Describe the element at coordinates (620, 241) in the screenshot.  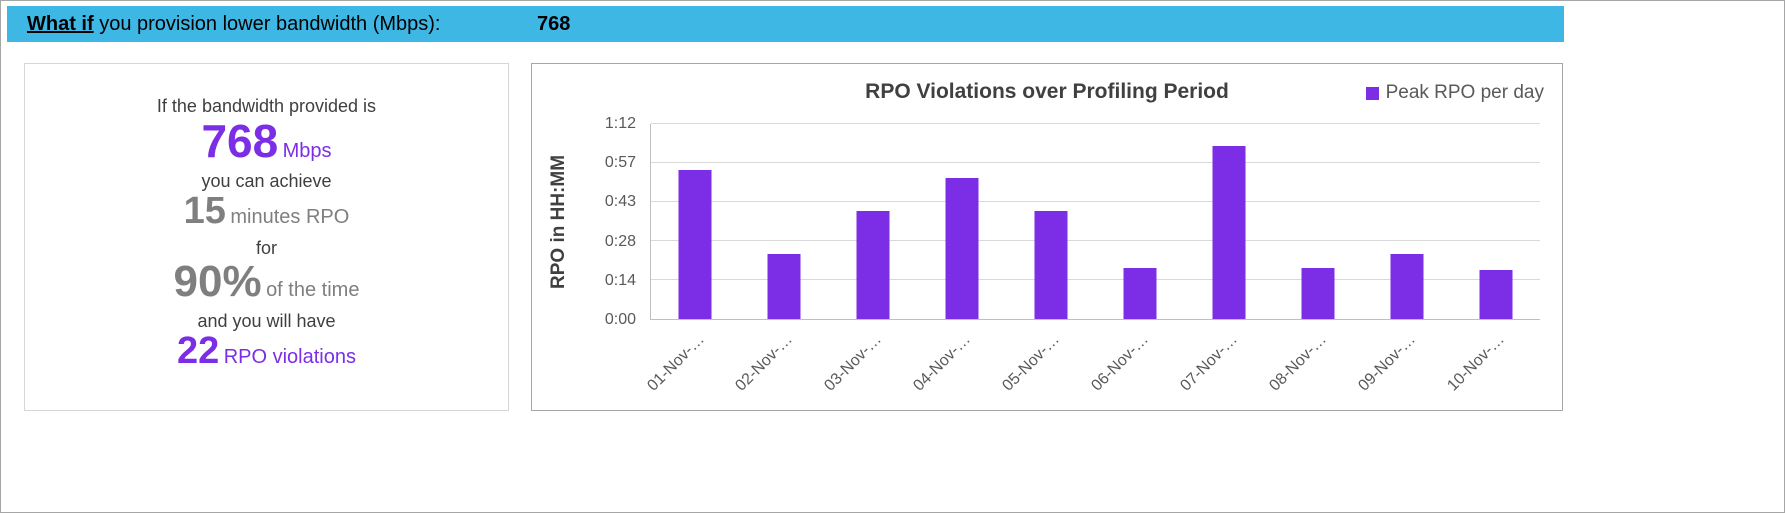
I see `y-axis-tick-label: 0:28` at that location.